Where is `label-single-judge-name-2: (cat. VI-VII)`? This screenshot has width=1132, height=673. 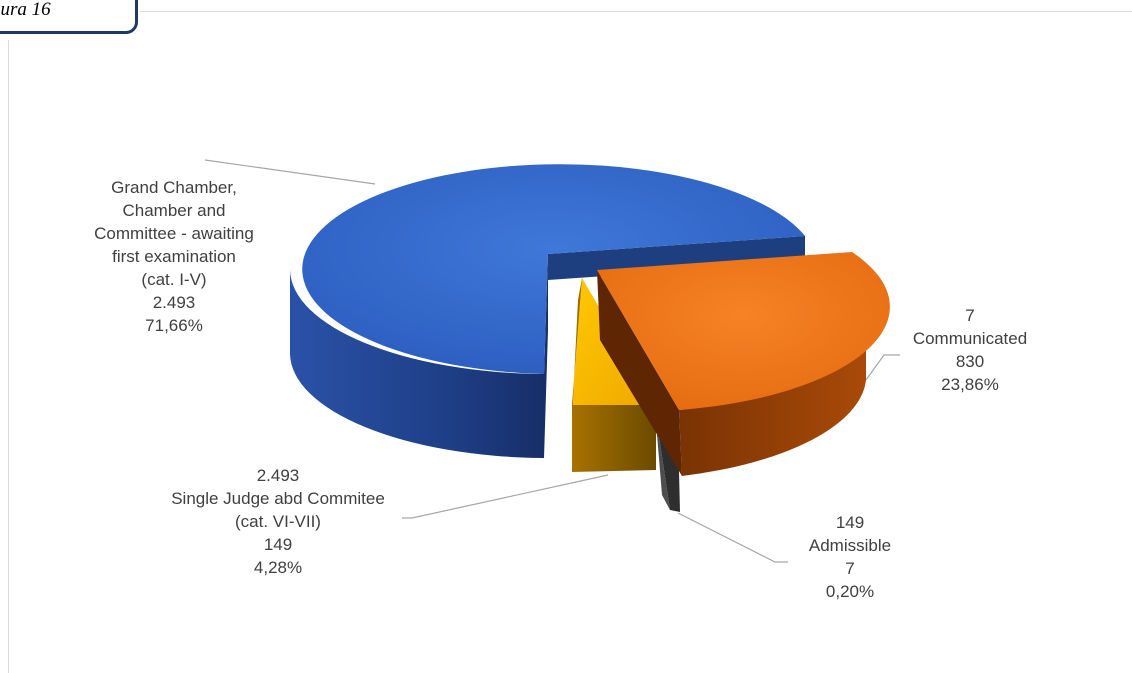 label-single-judge-name-2: (cat. VI-VII) is located at coordinates (278, 521).